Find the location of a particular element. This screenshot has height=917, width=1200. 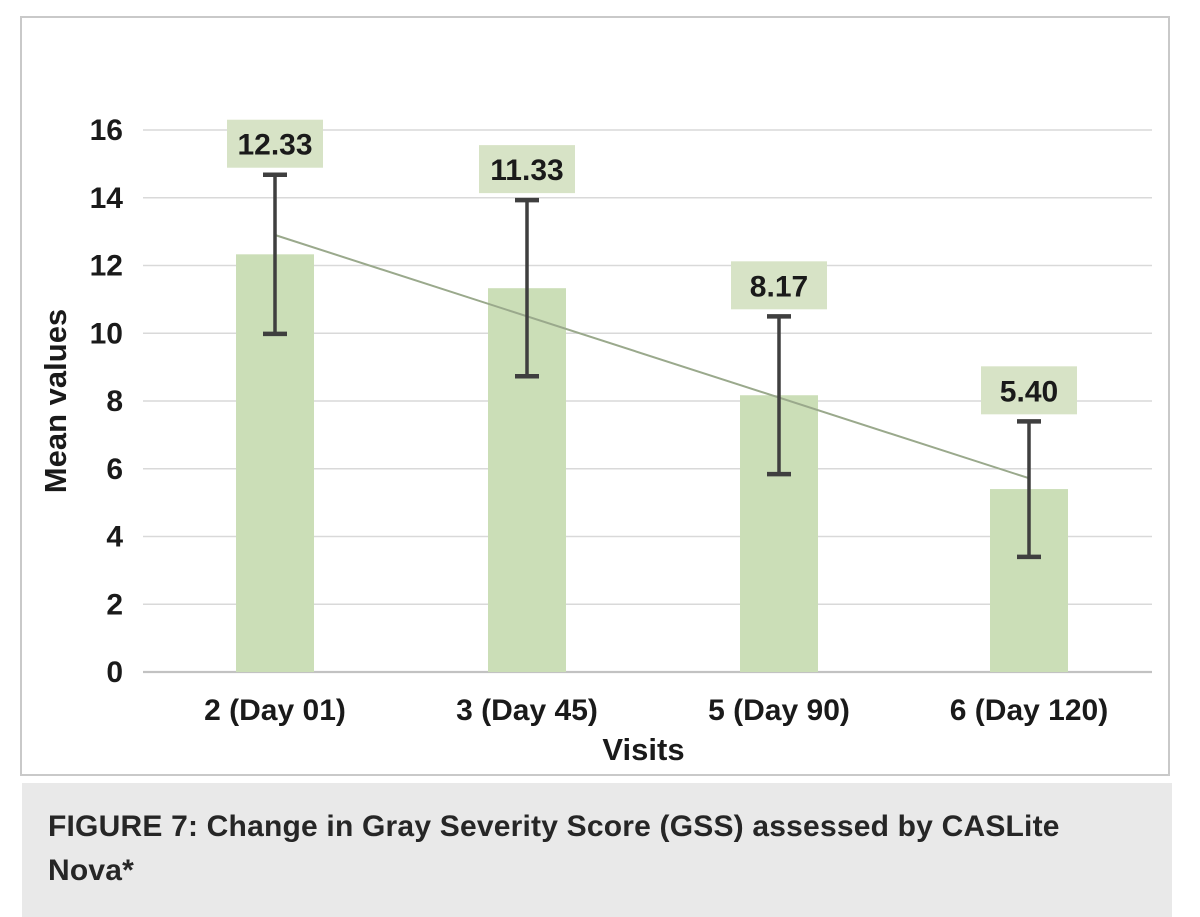

x-tick-label: 3 (Day 45) is located at coordinates (527, 710).